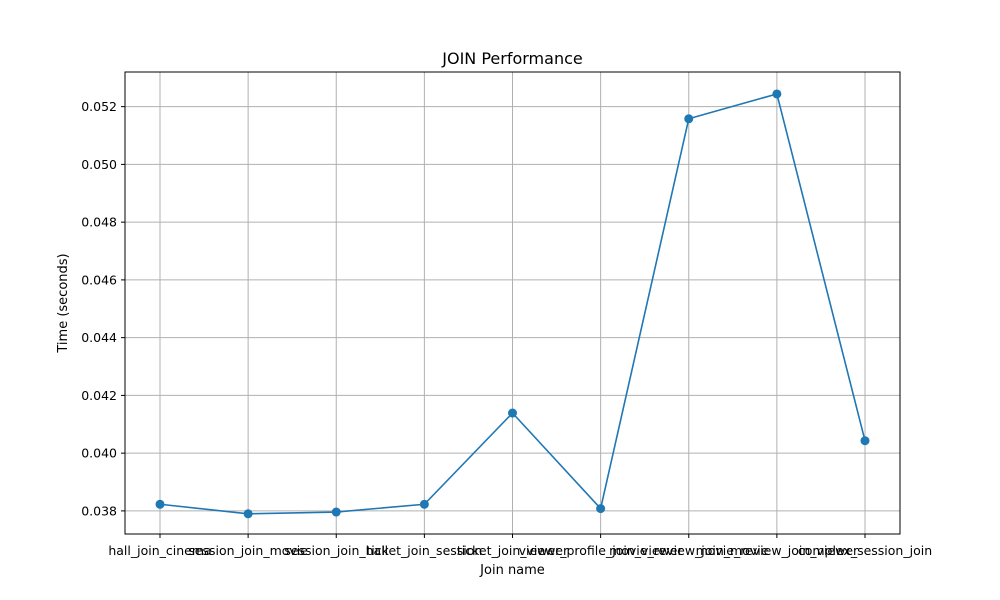 The image size is (1000, 600). What do you see at coordinates (689, 550) in the screenshot?
I see `x-tick-label: movie_review_join_movie` at bounding box center [689, 550].